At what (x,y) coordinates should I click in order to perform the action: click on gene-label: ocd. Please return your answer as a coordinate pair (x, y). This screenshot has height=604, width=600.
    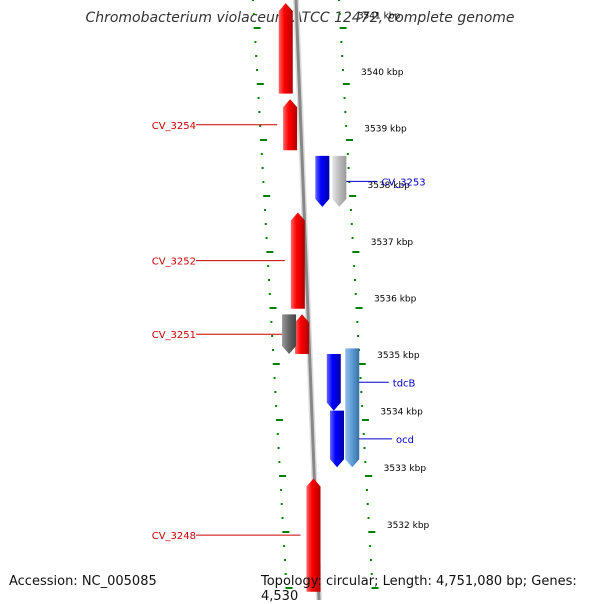
    Looking at the image, I should click on (405, 440).